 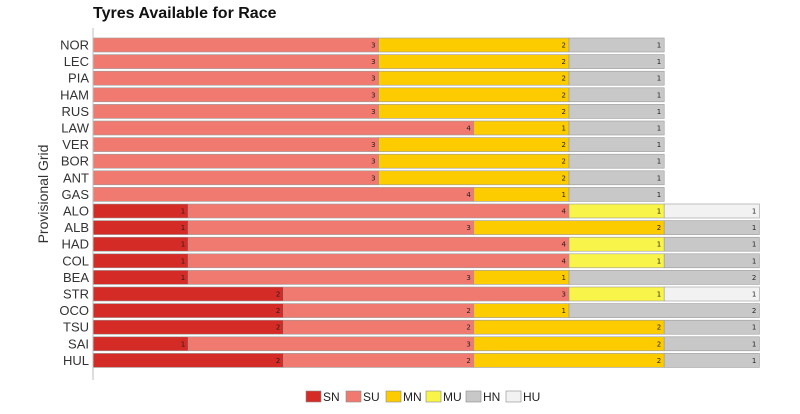 What do you see at coordinates (235, 144) in the screenshot?
I see `bar-segment-ver-su` at bounding box center [235, 144].